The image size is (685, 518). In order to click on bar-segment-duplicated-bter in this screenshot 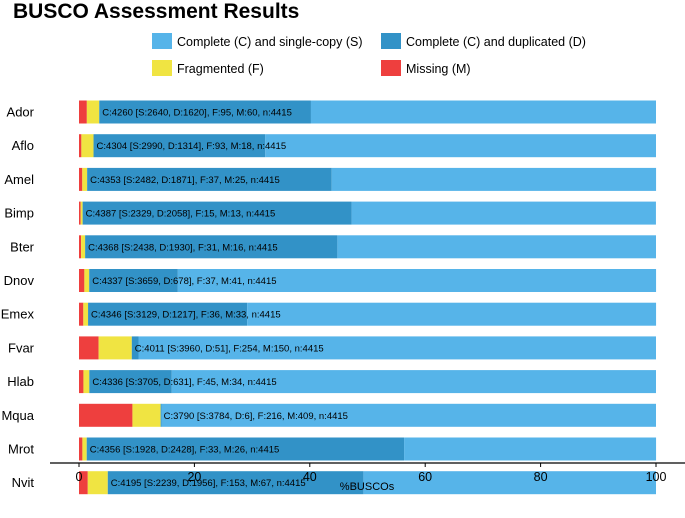, I will do `click(211, 247)`.